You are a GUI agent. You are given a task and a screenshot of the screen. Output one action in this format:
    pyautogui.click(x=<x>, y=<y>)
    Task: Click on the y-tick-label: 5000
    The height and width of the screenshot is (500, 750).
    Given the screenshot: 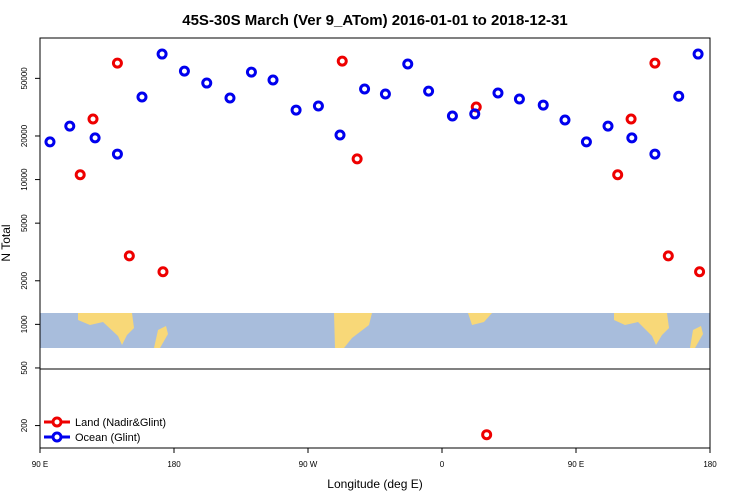 What is the action you would take?
    pyautogui.click(x=24, y=223)
    